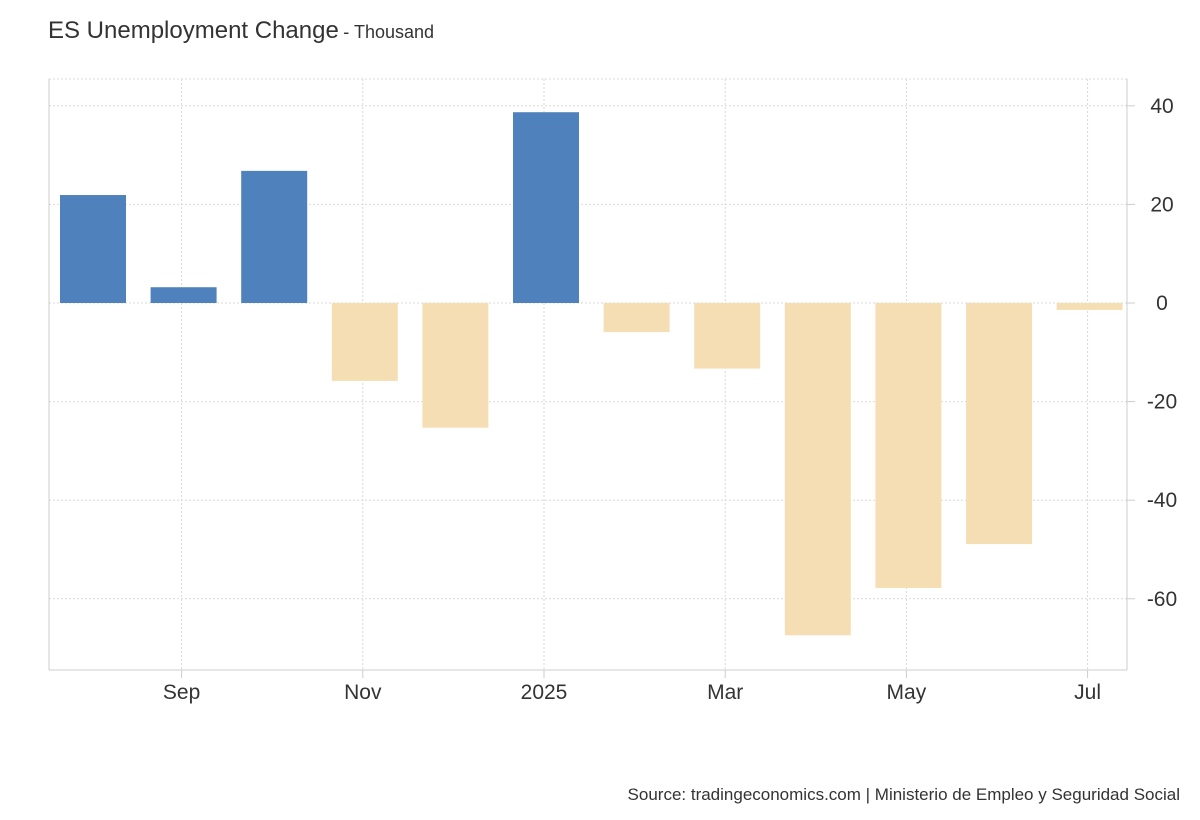 The height and width of the screenshot is (820, 1200). What do you see at coordinates (1162, 500) in the screenshot?
I see `y-tick-label: -40` at bounding box center [1162, 500].